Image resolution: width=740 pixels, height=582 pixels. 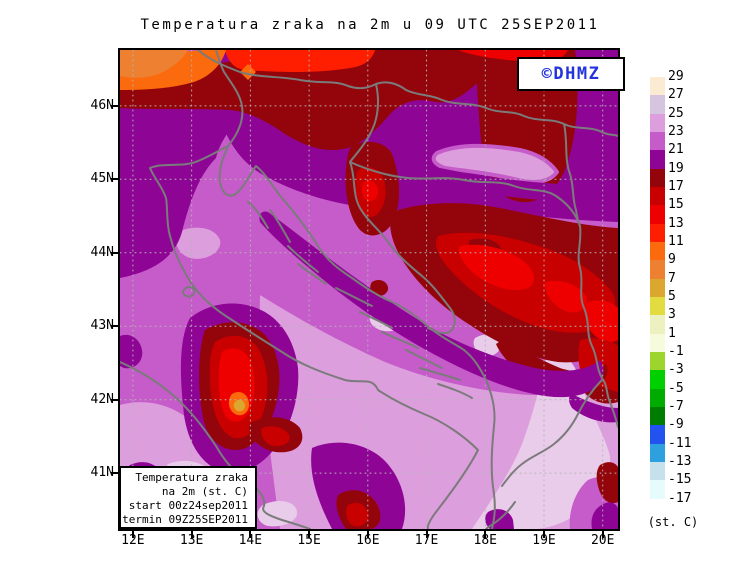 What do you see at coordinates (426, 540) in the screenshot?
I see `lon-tick-label: 17E` at bounding box center [426, 540].